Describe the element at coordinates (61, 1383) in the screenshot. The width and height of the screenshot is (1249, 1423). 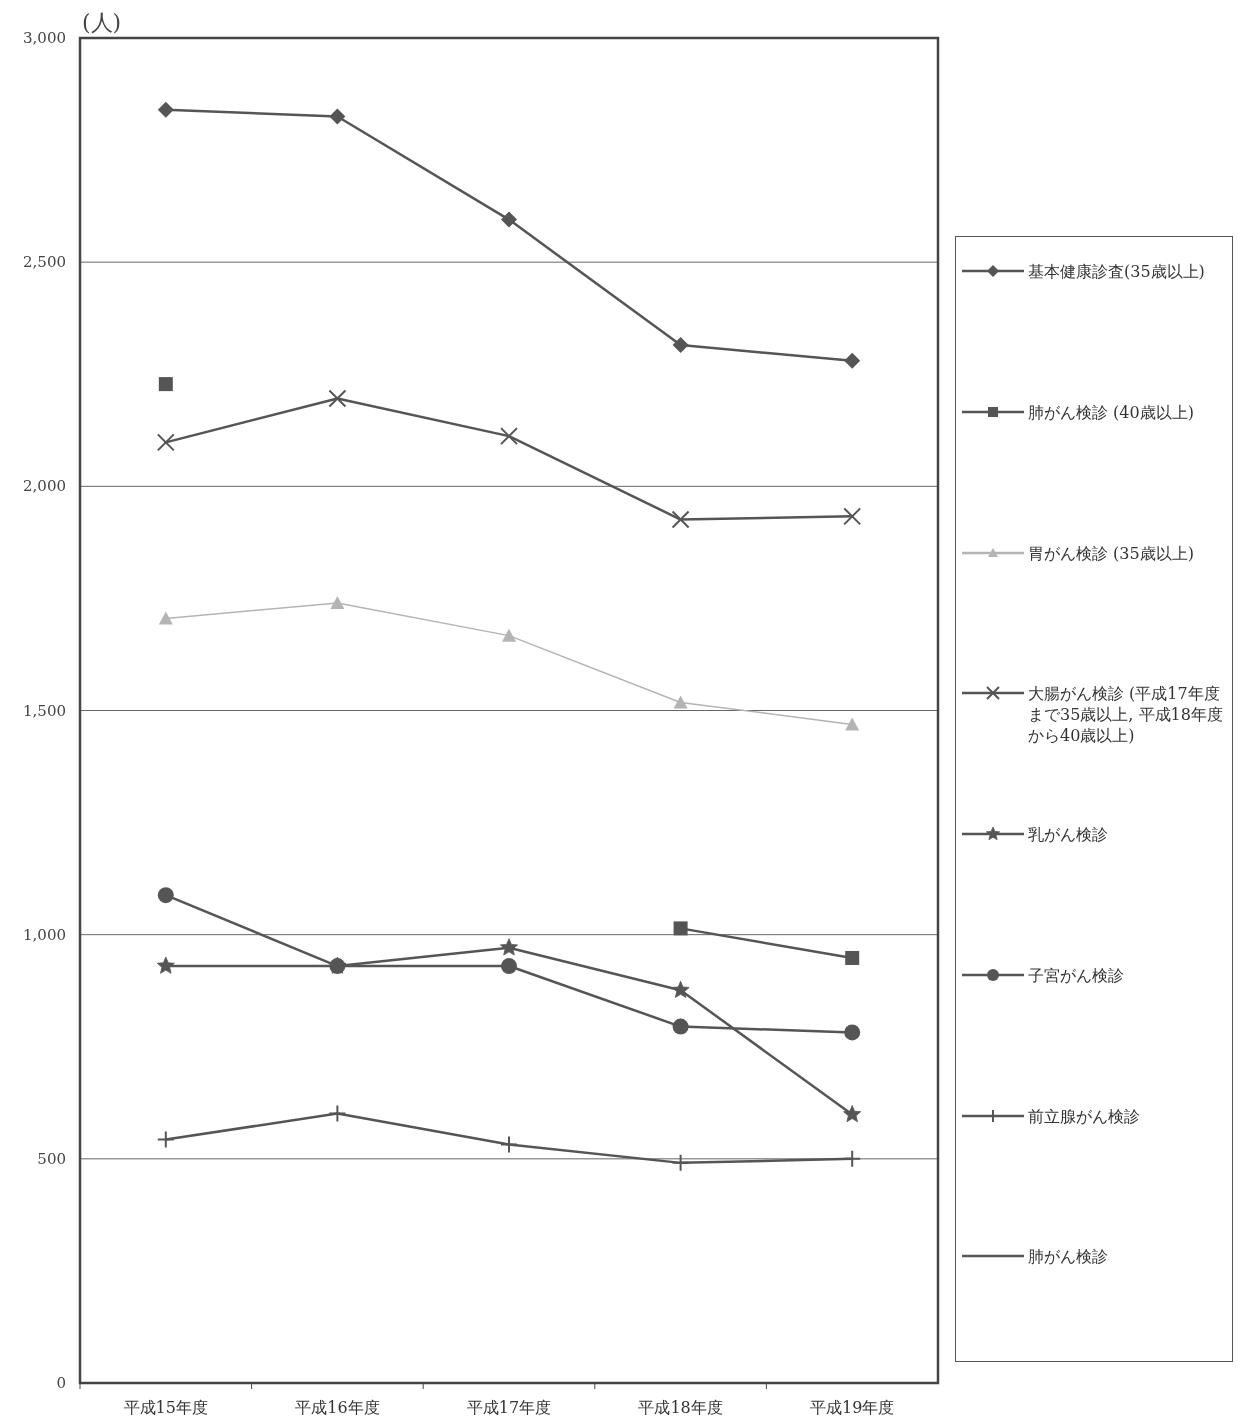
I see `y-tick-label: 0` at that location.